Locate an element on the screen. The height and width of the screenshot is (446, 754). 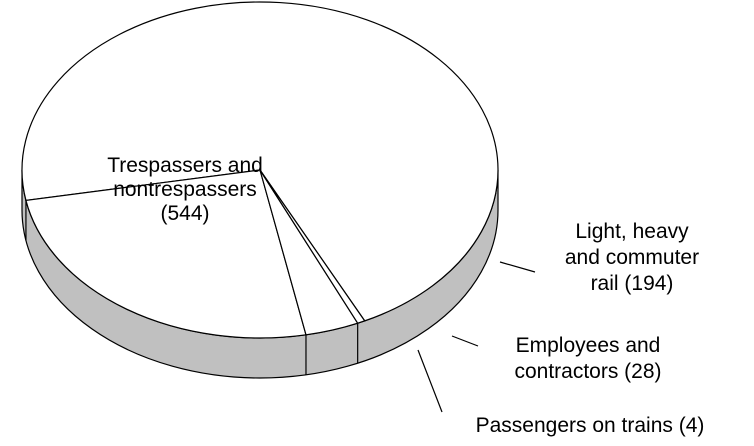
slice-label-line: and commuter is located at coordinates (632, 257).